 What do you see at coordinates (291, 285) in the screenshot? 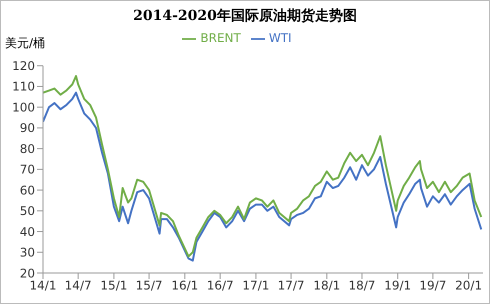
I see `x-tick-label: 17/7` at bounding box center [291, 285].